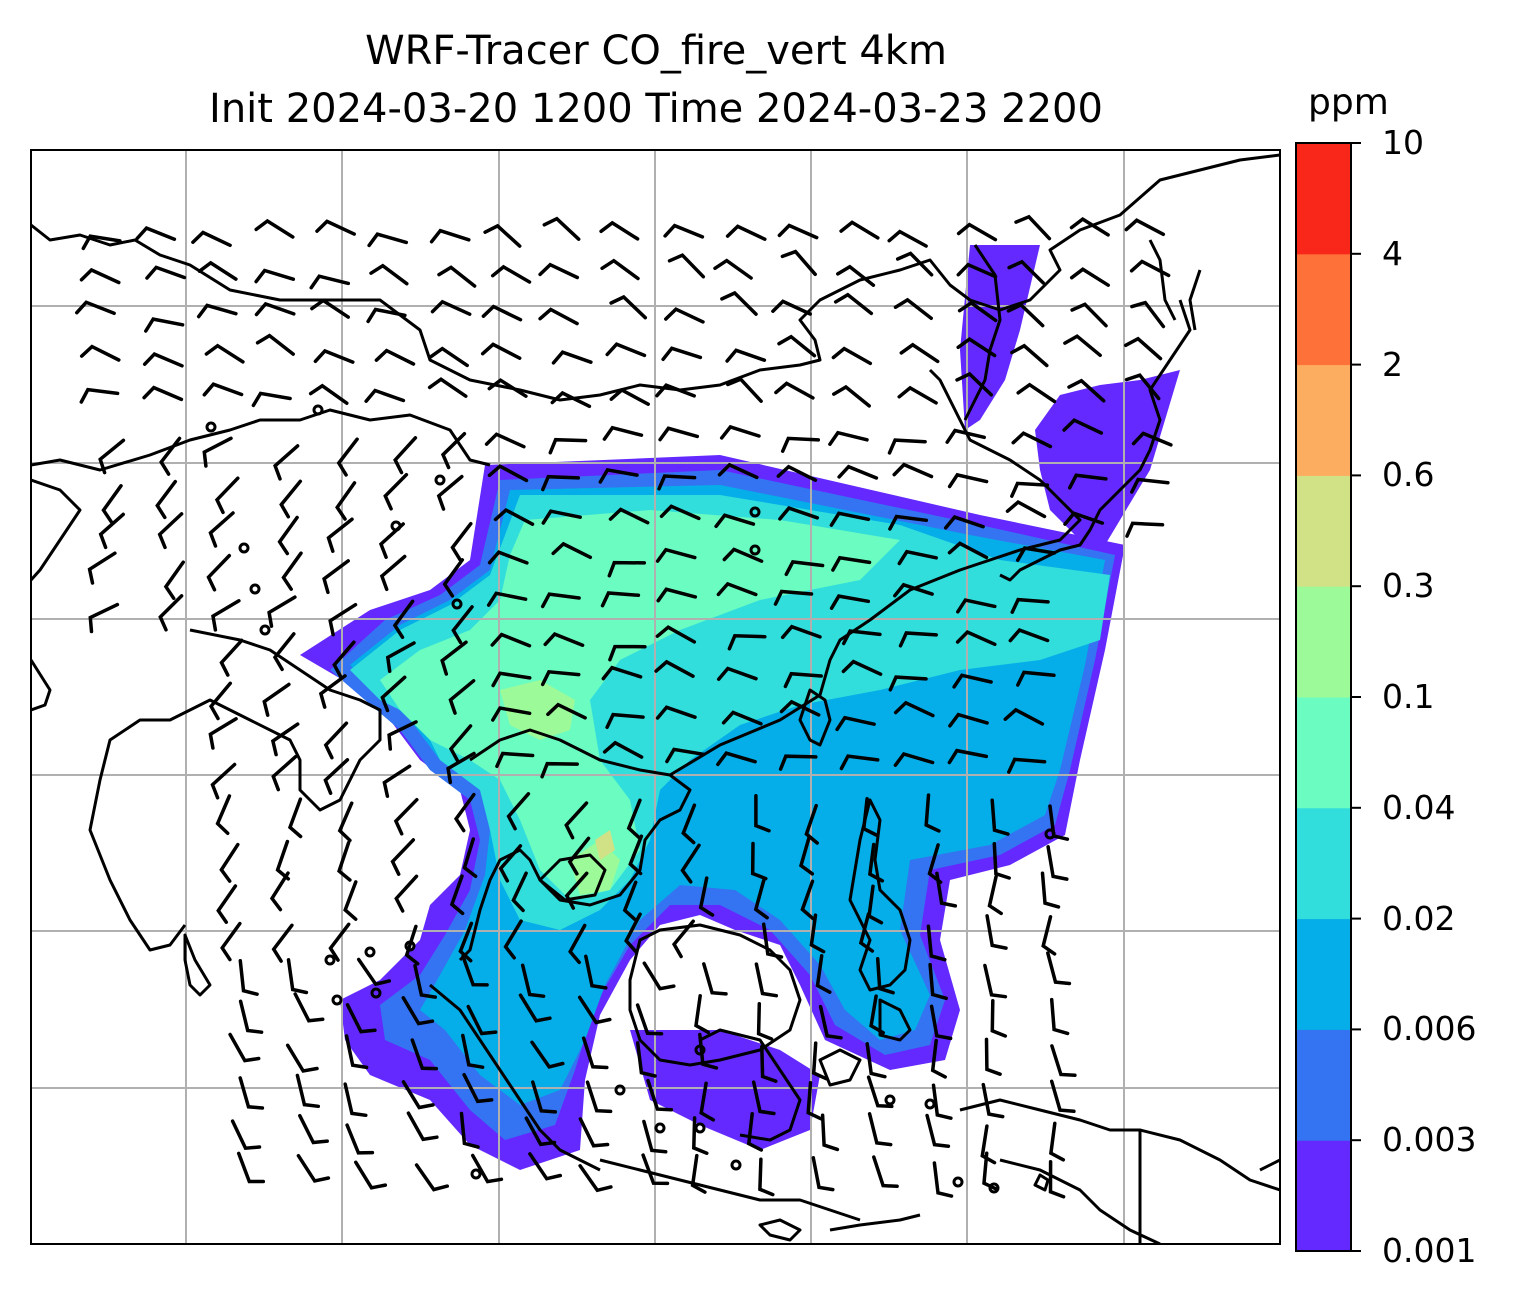  What do you see at coordinates (1419, 807) in the screenshot?
I see `colorbar-tick-label: 0.04` at bounding box center [1419, 807].